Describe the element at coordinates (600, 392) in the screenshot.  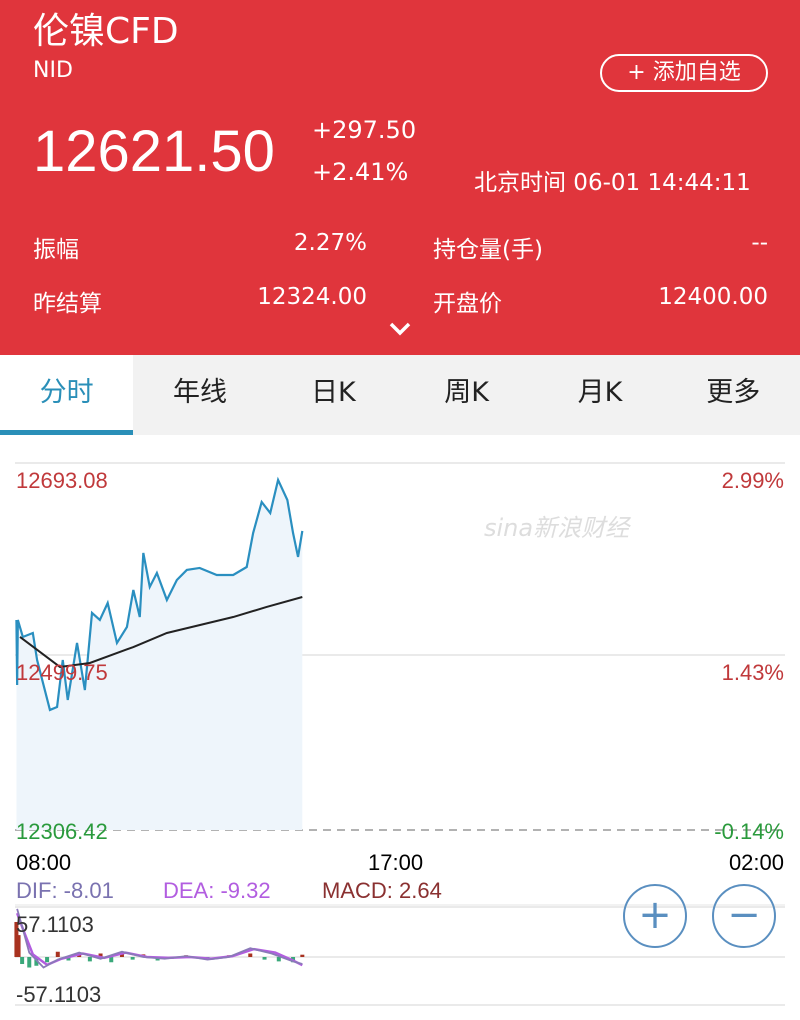
I see `tab-monthly-k: 月K` at that location.